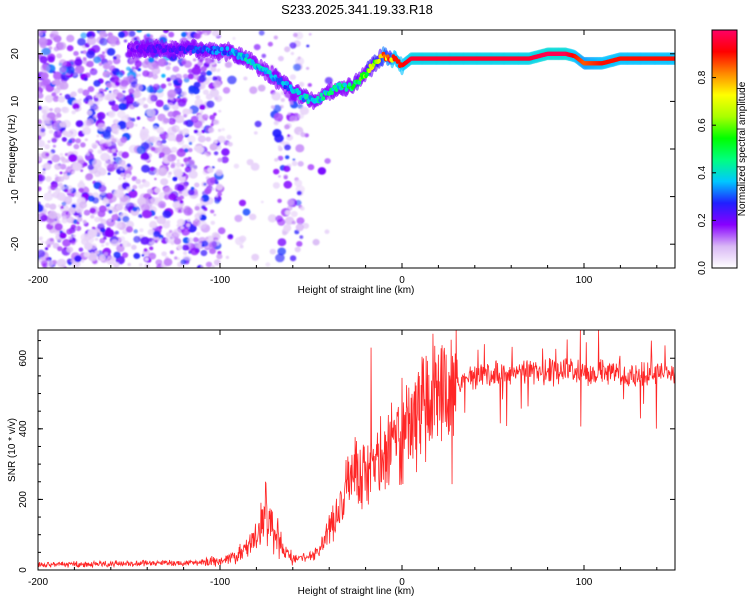 Image resolution: width=750 pixels, height=600 pixels. I want to click on snr-ytick-label: 200, so click(23, 499).